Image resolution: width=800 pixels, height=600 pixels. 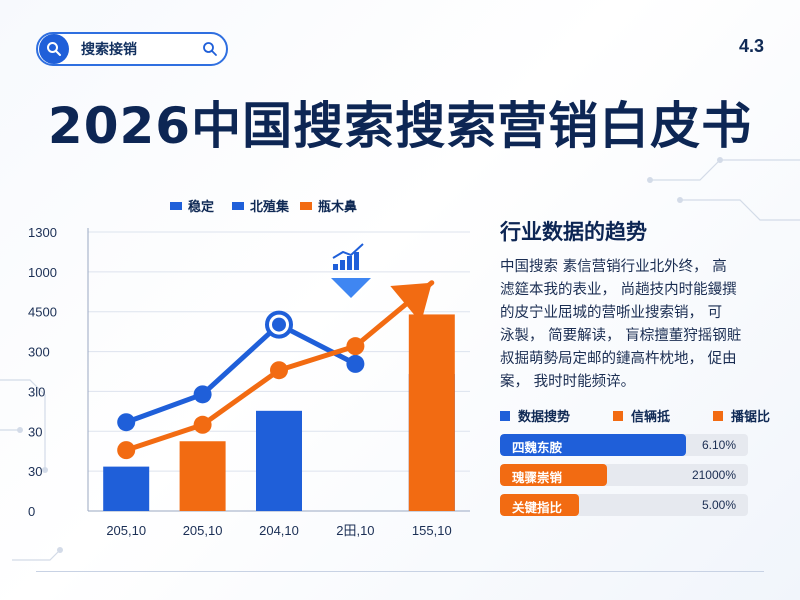 I want to click on magnifier-icon, so click(x=210, y=49).